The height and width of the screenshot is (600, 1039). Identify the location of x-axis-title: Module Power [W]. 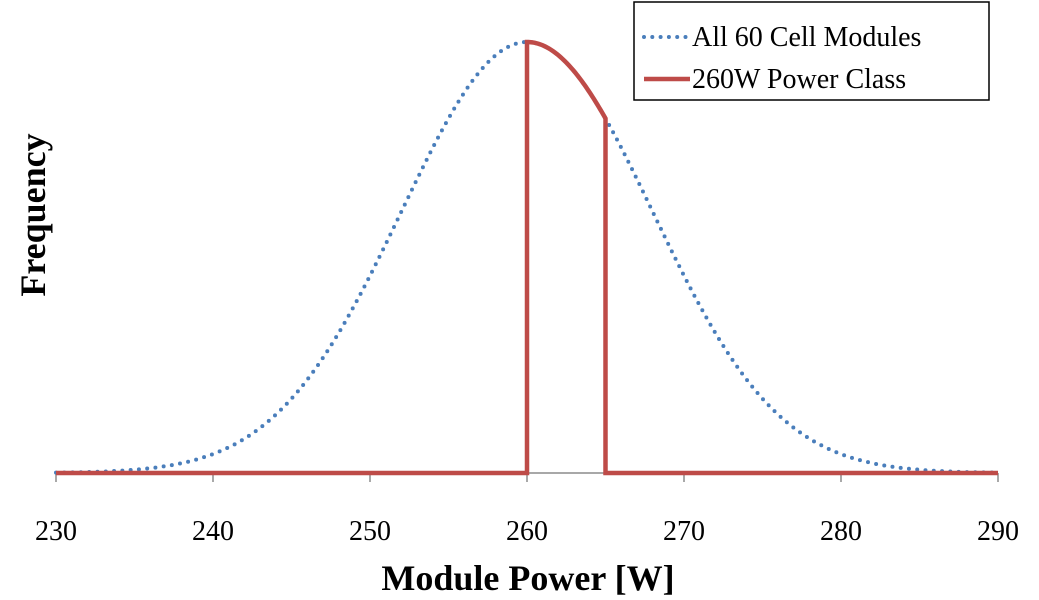
(527, 578).